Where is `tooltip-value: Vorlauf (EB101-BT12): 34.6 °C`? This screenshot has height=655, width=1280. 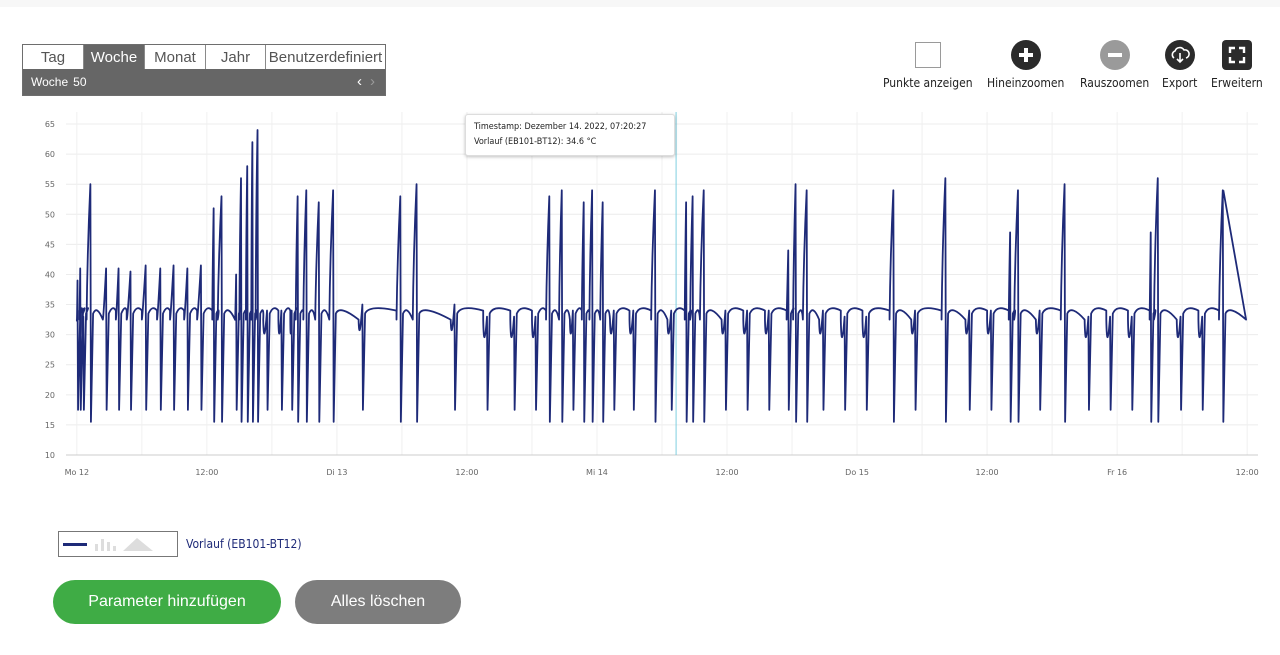
tooltip-value: Vorlauf (EB101-BT12): 34.6 °C is located at coordinates (535, 142).